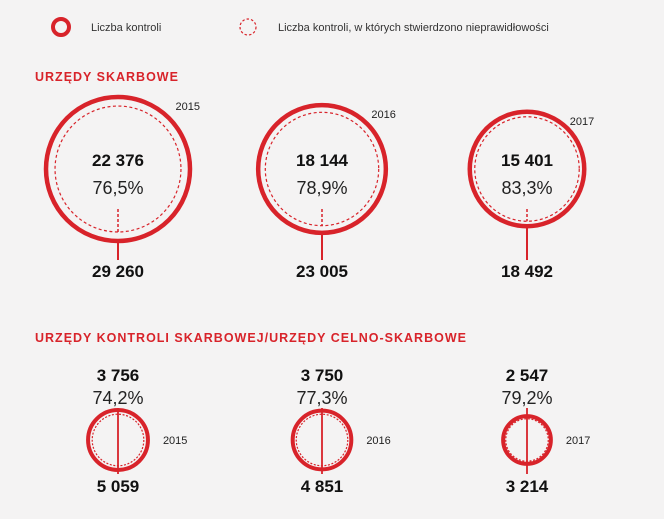  Describe the element at coordinates (118, 271) in the screenshot. I see `total-value-label: 29 260` at that location.